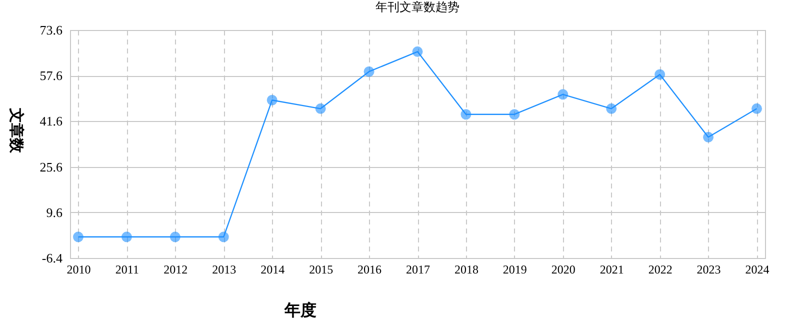 This screenshot has width=790, height=330. Describe the element at coordinates (272, 269) in the screenshot. I see `x-tick-label: 2014` at that location.